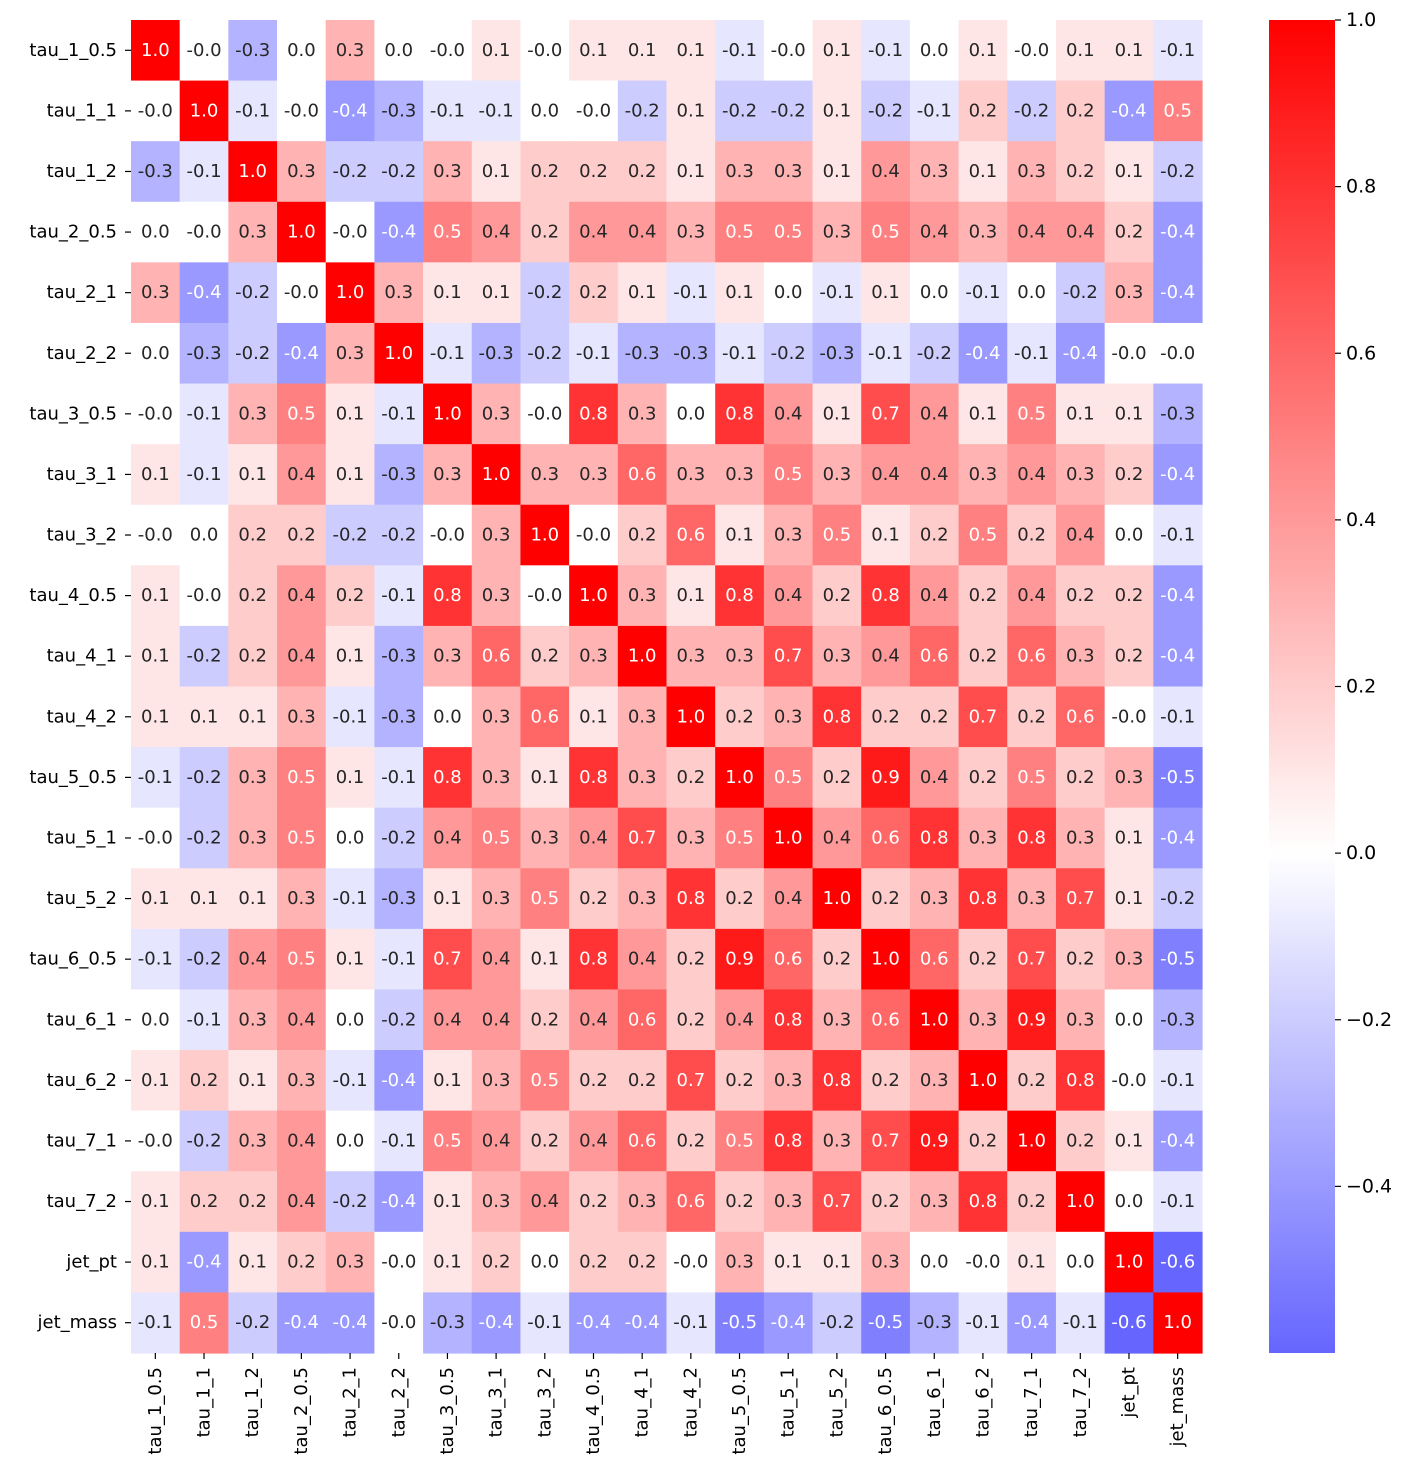 The width and height of the screenshot is (1415, 1484). What do you see at coordinates (934, 1402) in the screenshot?
I see `x-tick-label-tau-6-1: tau_6_1` at bounding box center [934, 1402].